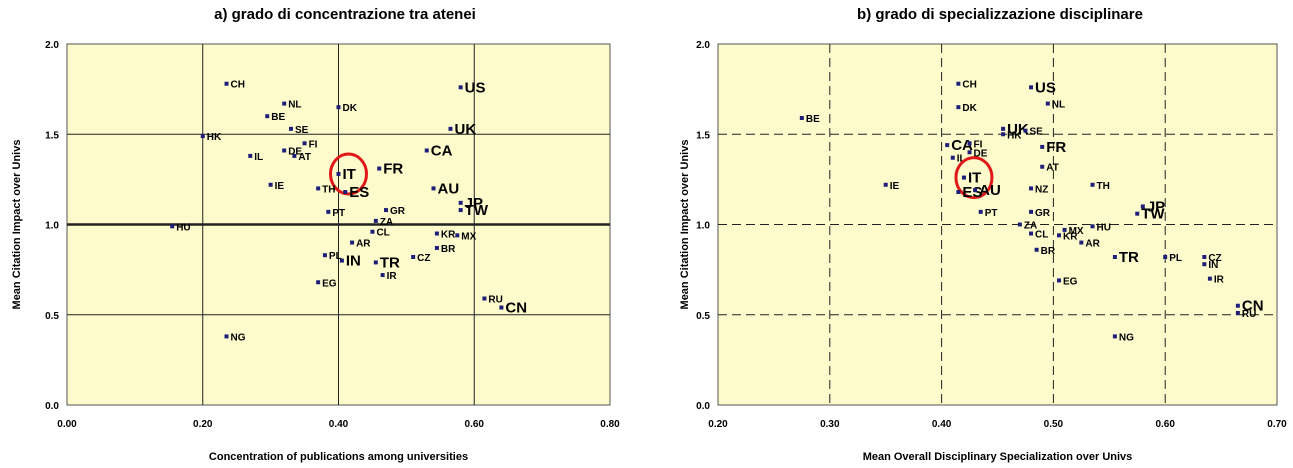 The image size is (1293, 468). Describe the element at coordinates (302, 130) in the screenshot. I see `chart-a-point-label-se: SE` at that location.